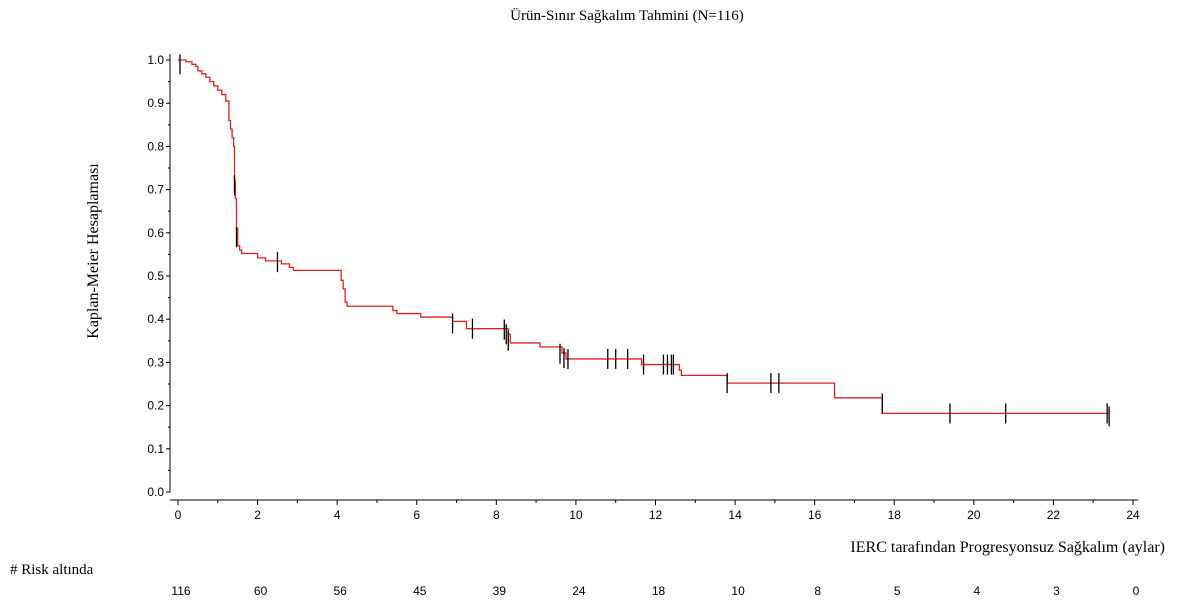  I want to click on risk-count: 0, so click(1136, 591).